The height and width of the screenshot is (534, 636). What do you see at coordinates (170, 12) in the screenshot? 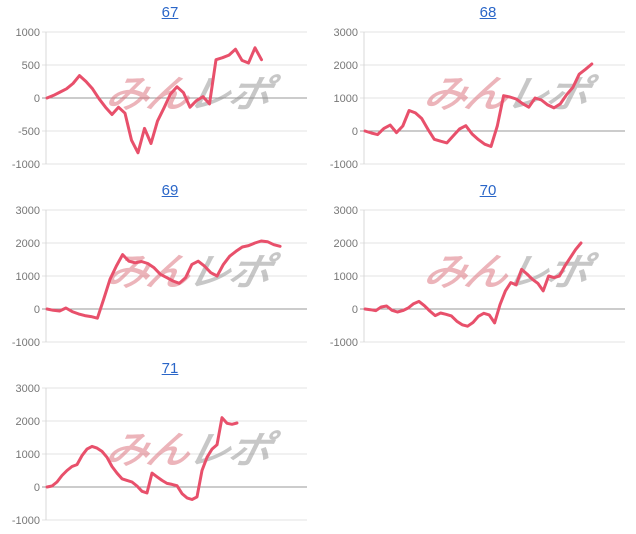
I see `chart-title-link: 67` at bounding box center [170, 12].